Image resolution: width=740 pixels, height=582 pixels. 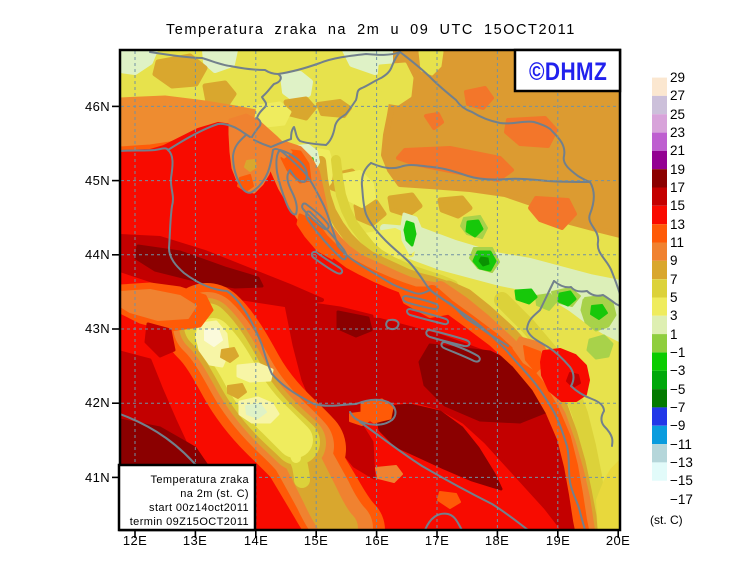 I want to click on svg-text: −3, so click(x=677, y=370).